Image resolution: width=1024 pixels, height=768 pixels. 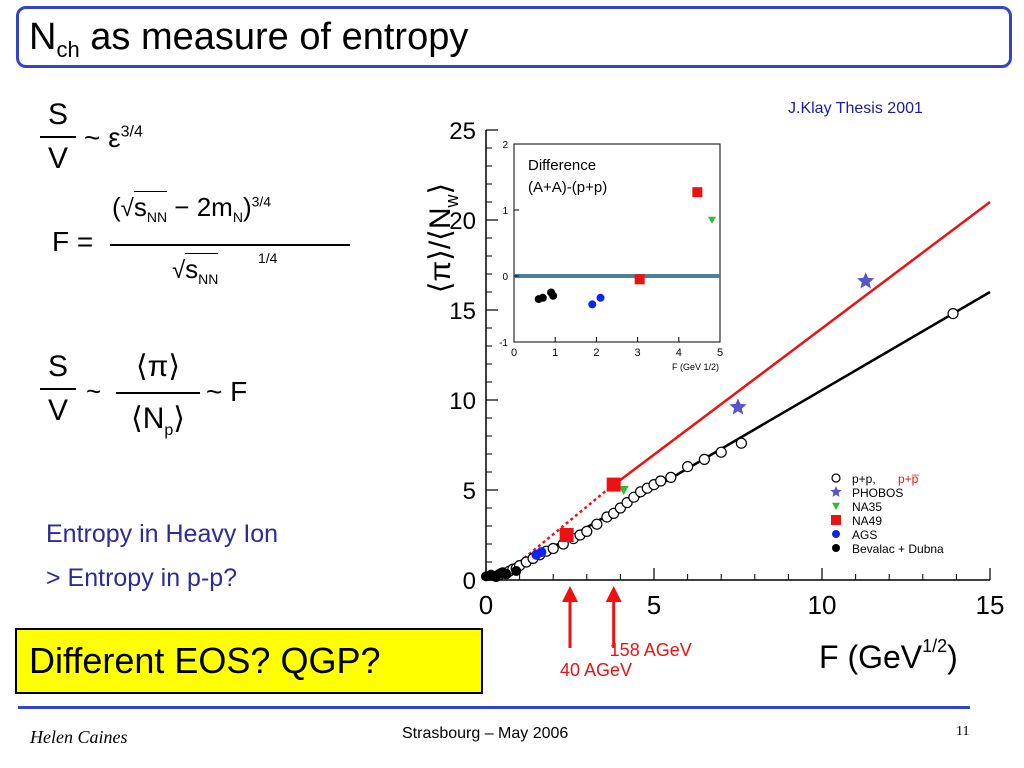 What do you see at coordinates (555, 353) in the screenshot?
I see `inset-x-tick-label: 1` at bounding box center [555, 353].